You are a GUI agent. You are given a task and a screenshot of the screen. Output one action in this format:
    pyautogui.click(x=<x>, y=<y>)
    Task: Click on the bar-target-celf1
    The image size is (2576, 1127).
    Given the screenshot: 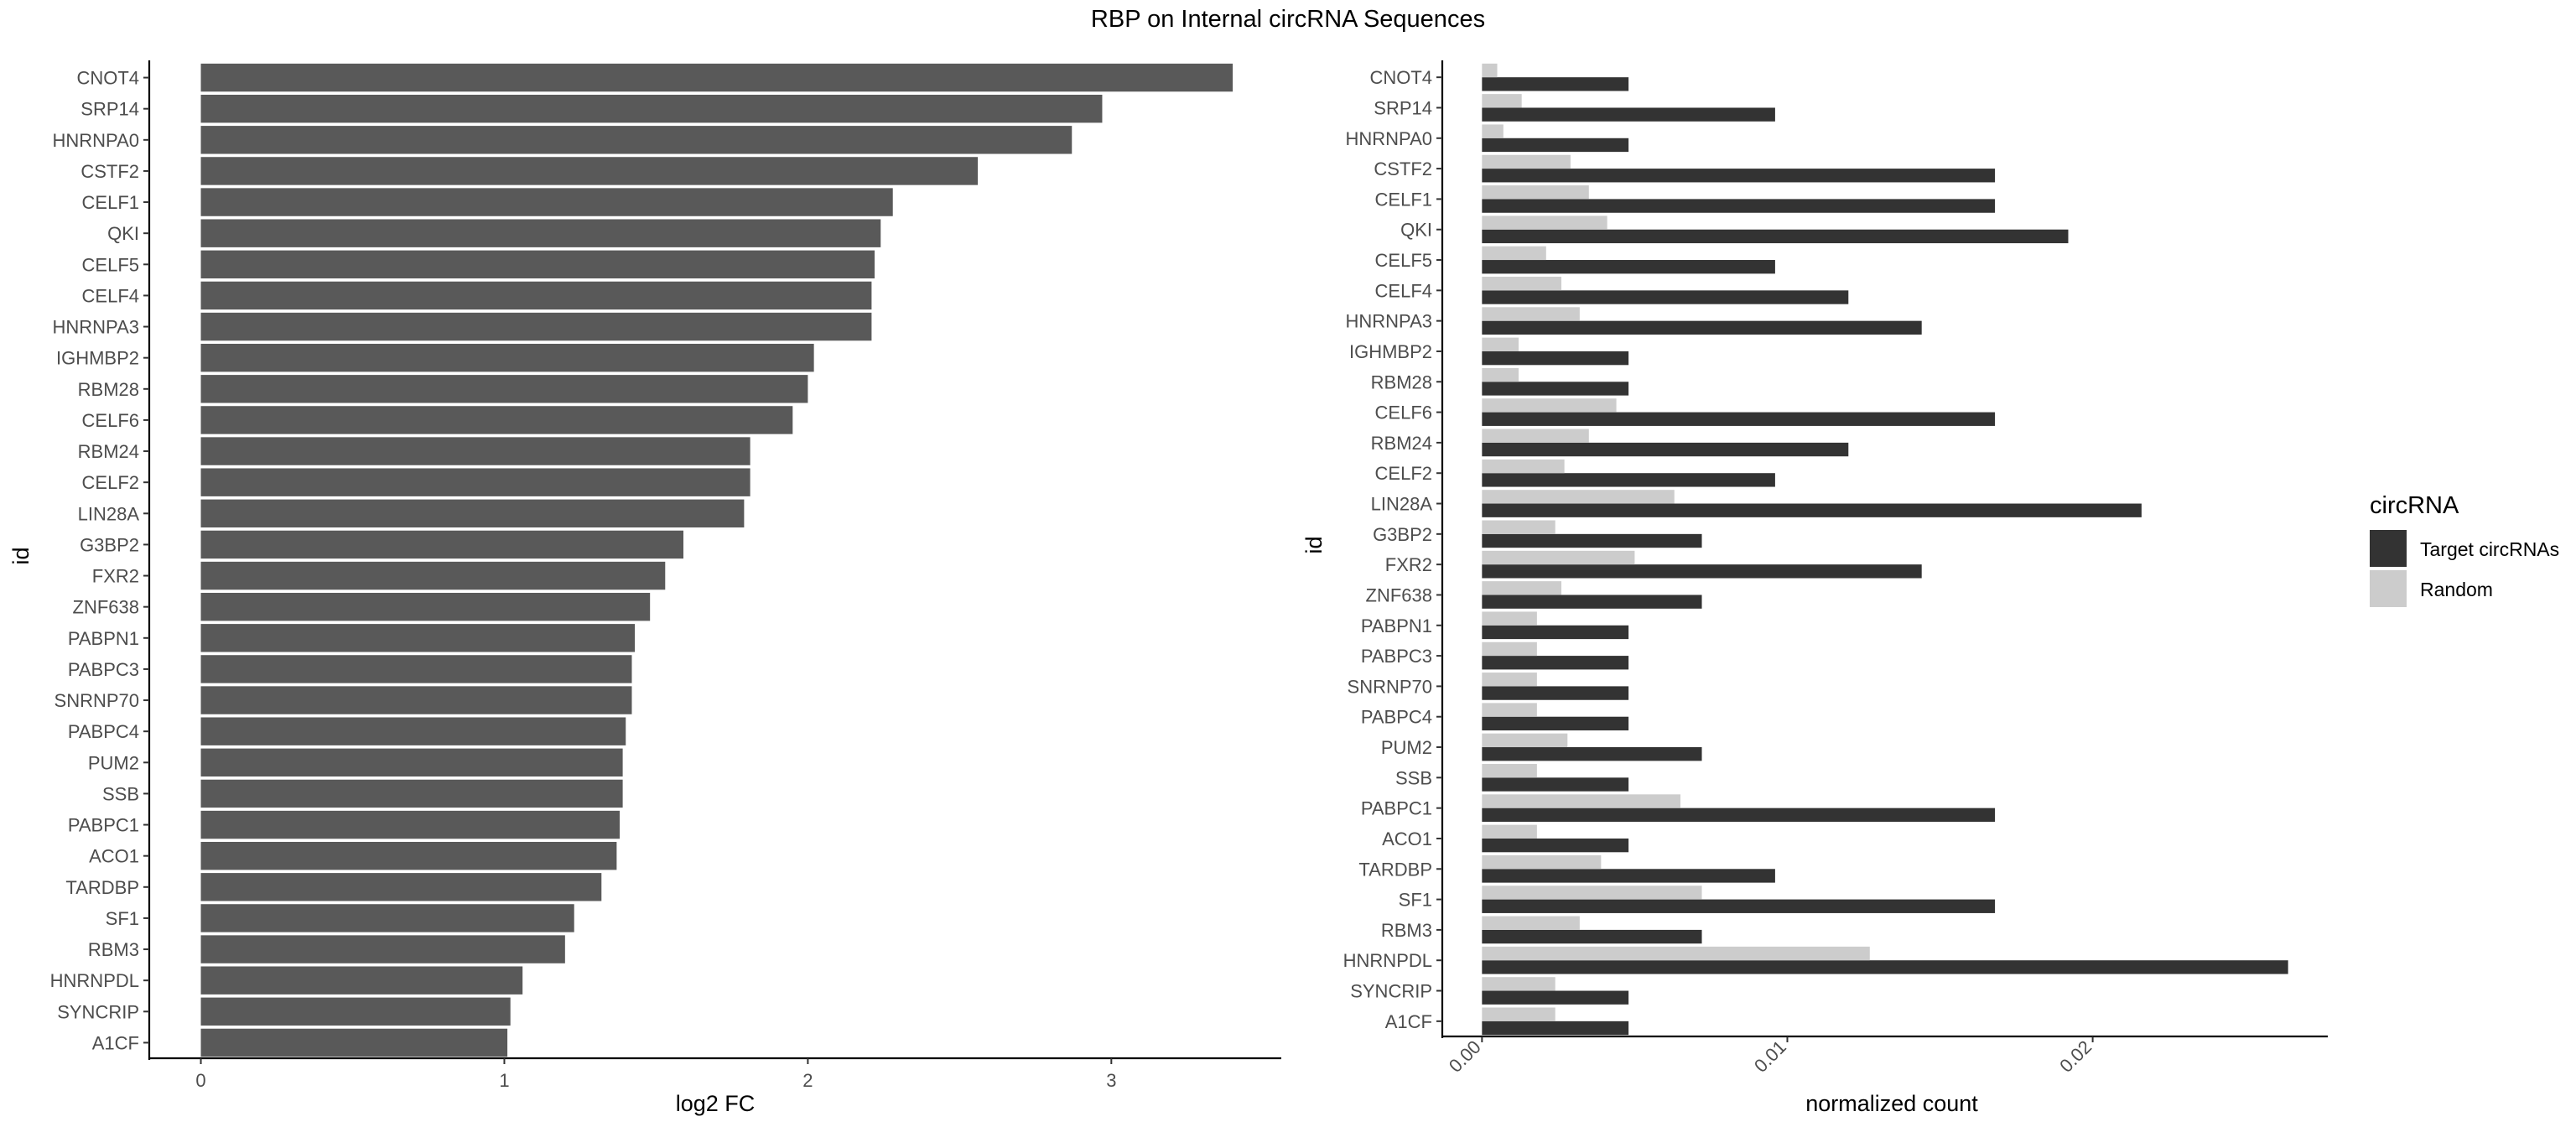 What is the action you would take?
    pyautogui.click(x=1739, y=206)
    